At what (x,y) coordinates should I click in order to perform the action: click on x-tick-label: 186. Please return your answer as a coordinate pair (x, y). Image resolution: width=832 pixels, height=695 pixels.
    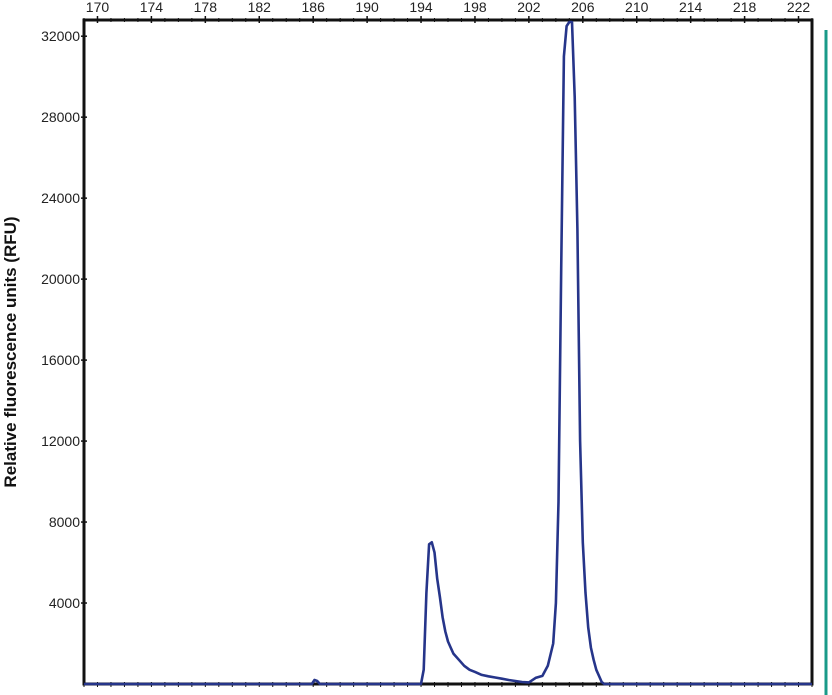
    Looking at the image, I should click on (314, 7).